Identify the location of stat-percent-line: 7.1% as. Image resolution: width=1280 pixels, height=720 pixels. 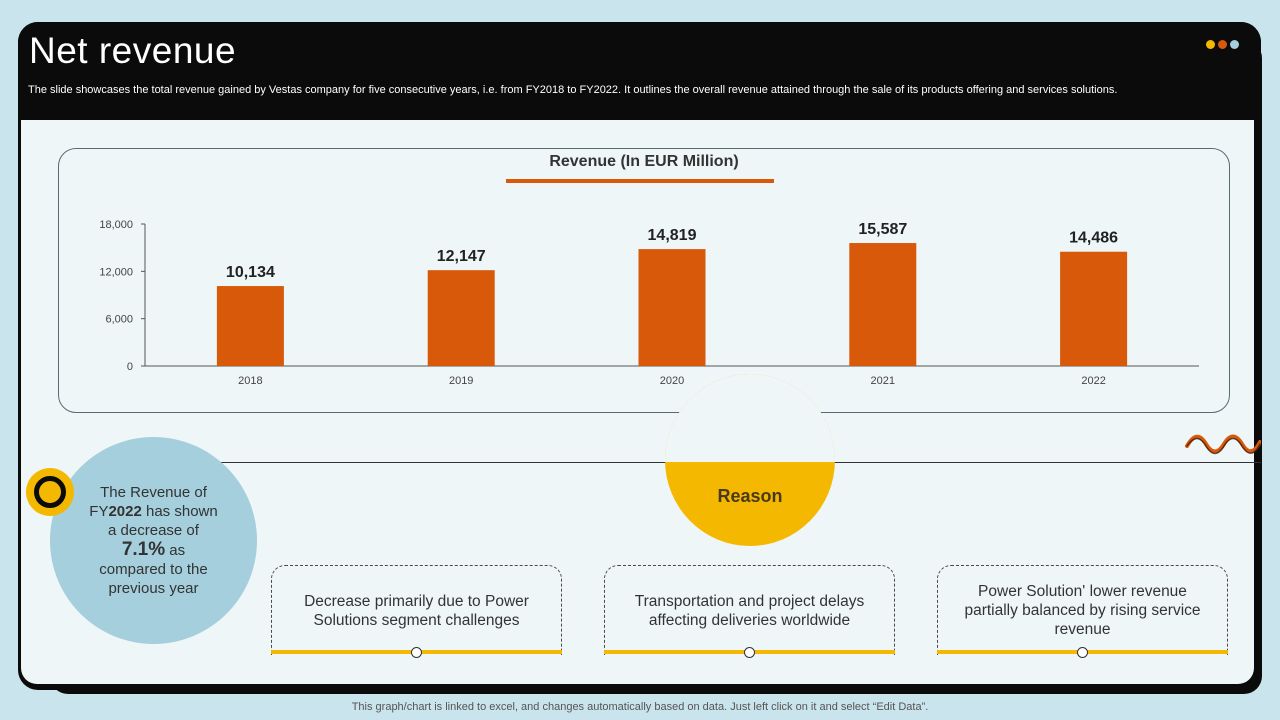
(153, 549).